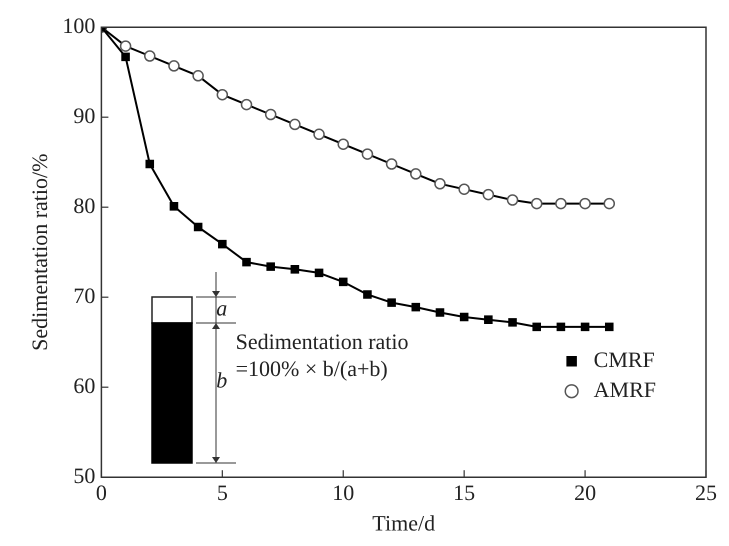  Describe the element at coordinates (625, 389) in the screenshot. I see `legend-label: AMRF` at that location.